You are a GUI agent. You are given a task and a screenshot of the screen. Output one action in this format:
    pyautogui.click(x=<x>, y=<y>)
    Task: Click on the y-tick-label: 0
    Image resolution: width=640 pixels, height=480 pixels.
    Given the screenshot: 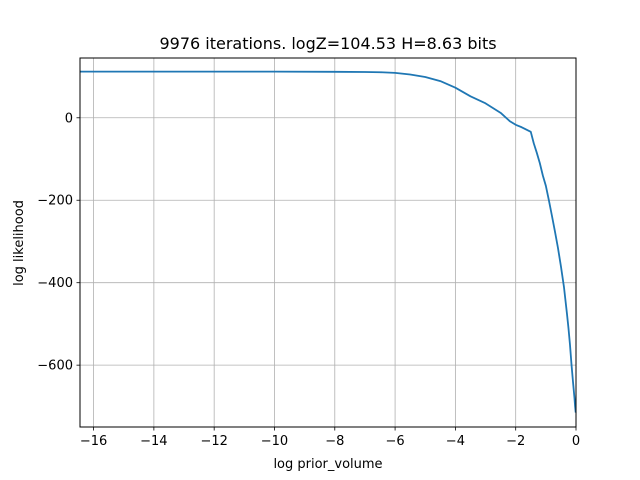 What is the action you would take?
    pyautogui.click(x=69, y=118)
    